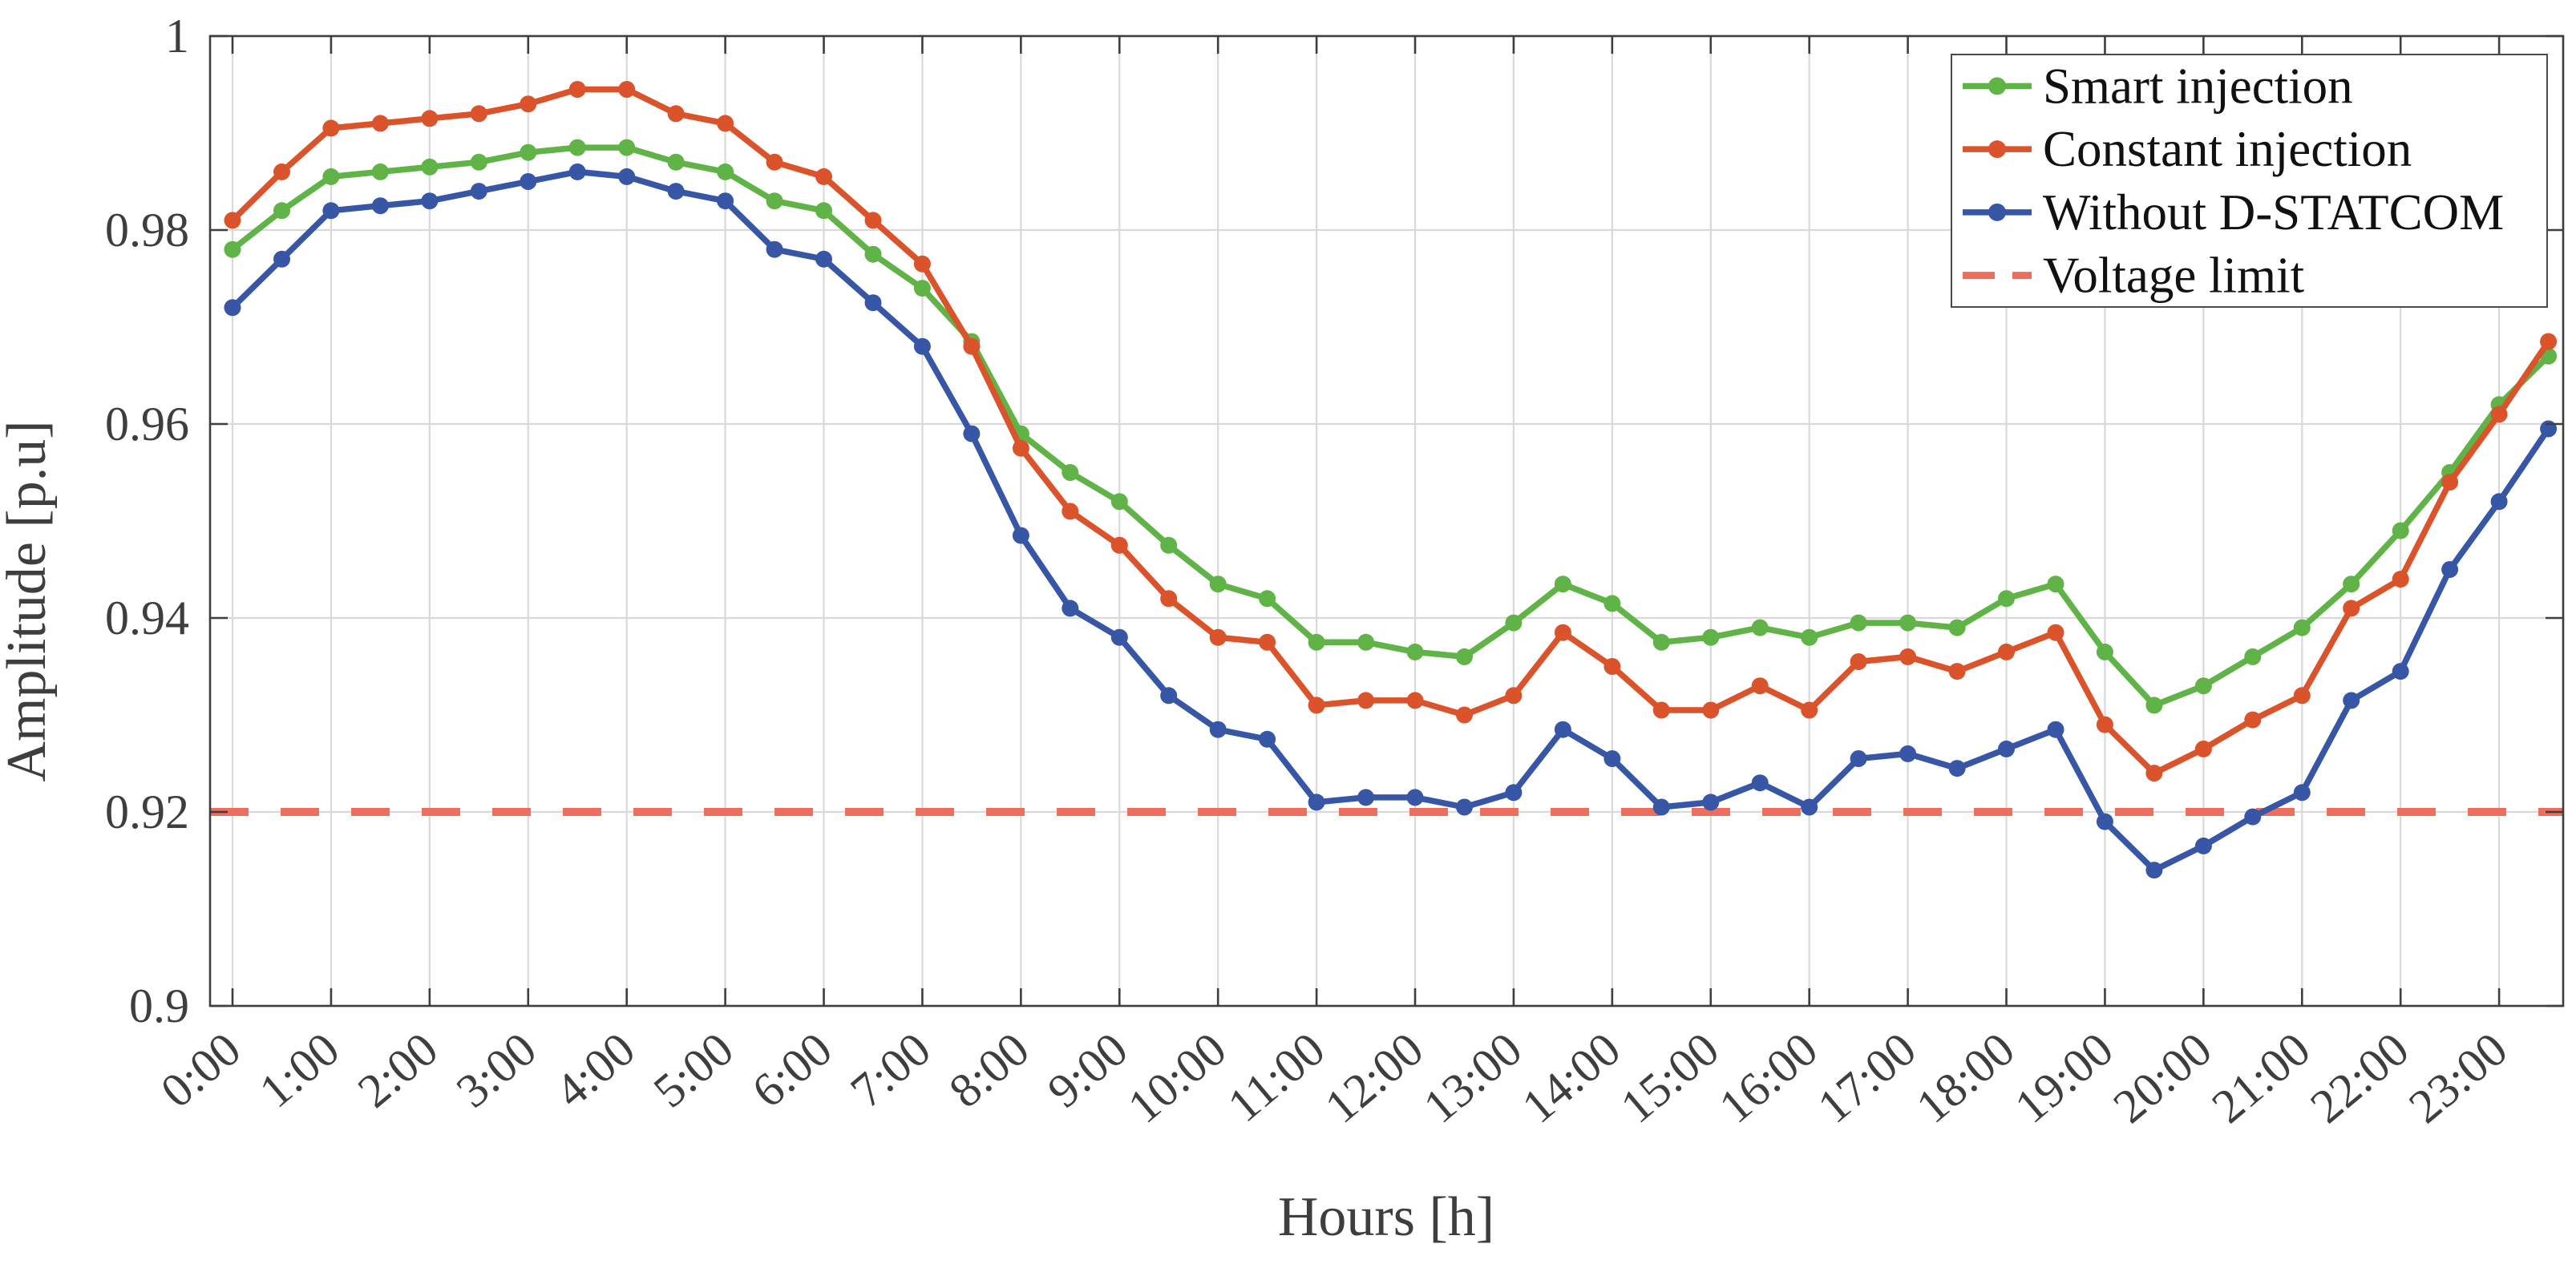 The height and width of the screenshot is (1264, 2576). Describe the element at coordinates (693, 1070) in the screenshot. I see `x-tick-label: 5:00` at that location.